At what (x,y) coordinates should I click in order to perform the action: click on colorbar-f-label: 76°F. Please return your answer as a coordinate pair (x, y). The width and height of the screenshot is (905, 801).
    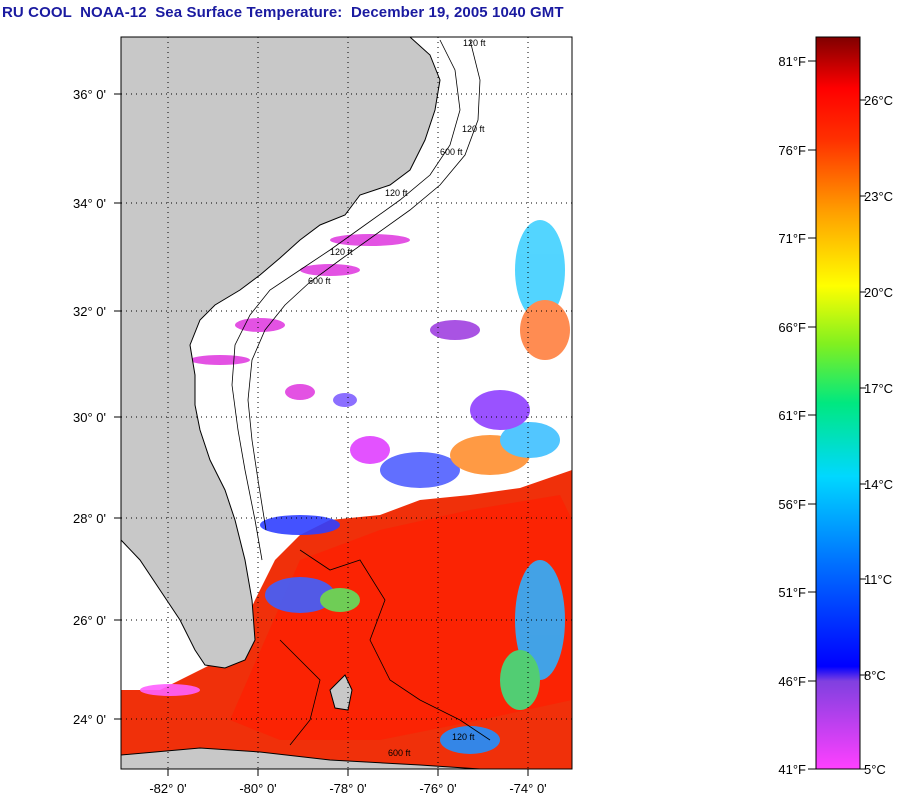
    Looking at the image, I should click on (792, 150).